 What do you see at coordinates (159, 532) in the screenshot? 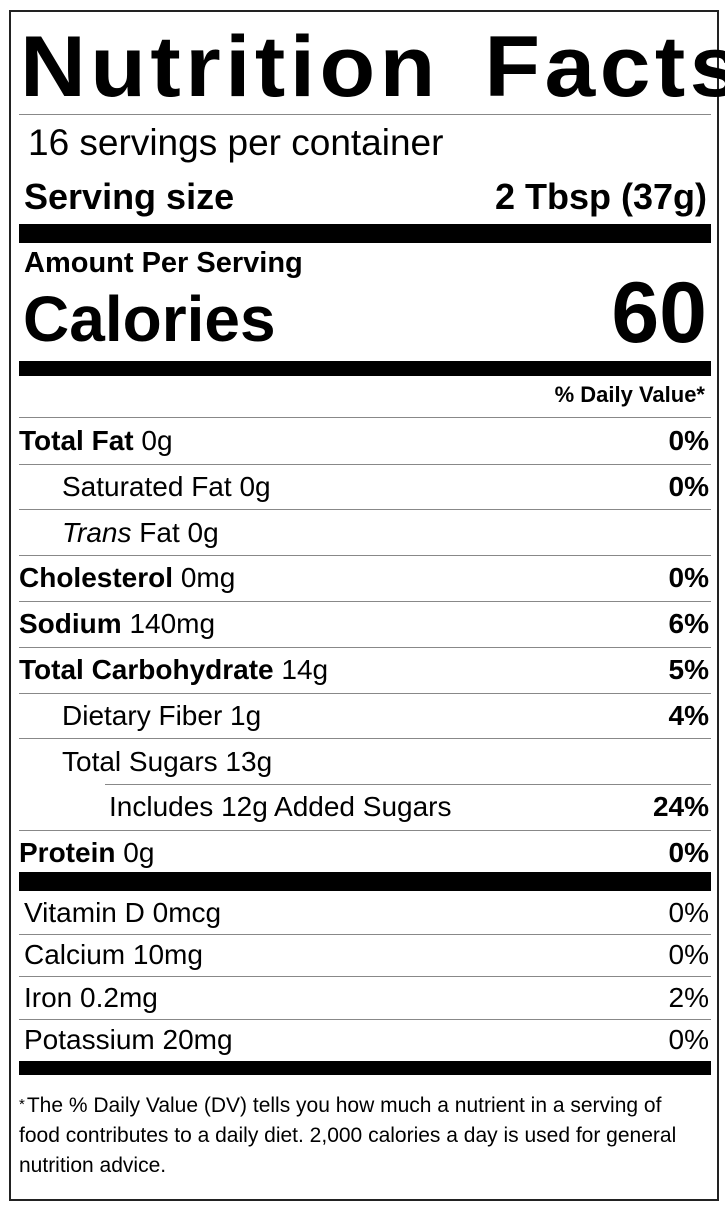
I see `nutrient-name-suffix: Fat` at bounding box center [159, 532].